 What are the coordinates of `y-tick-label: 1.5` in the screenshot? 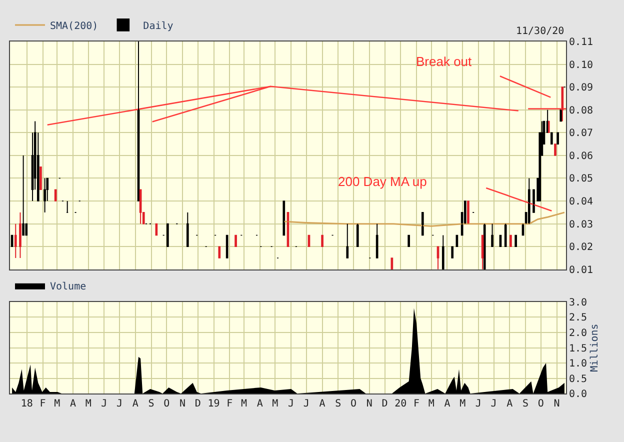 It's located at (578, 348).